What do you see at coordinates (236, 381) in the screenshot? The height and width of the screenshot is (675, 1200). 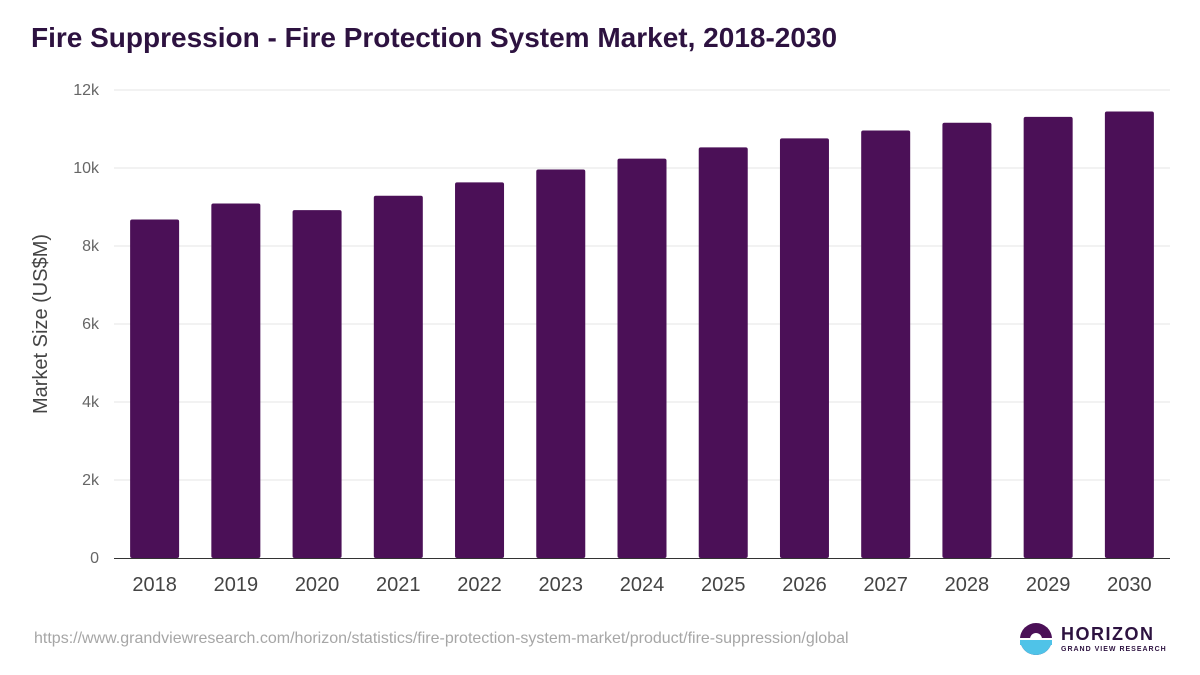 I see `bar-2019` at bounding box center [236, 381].